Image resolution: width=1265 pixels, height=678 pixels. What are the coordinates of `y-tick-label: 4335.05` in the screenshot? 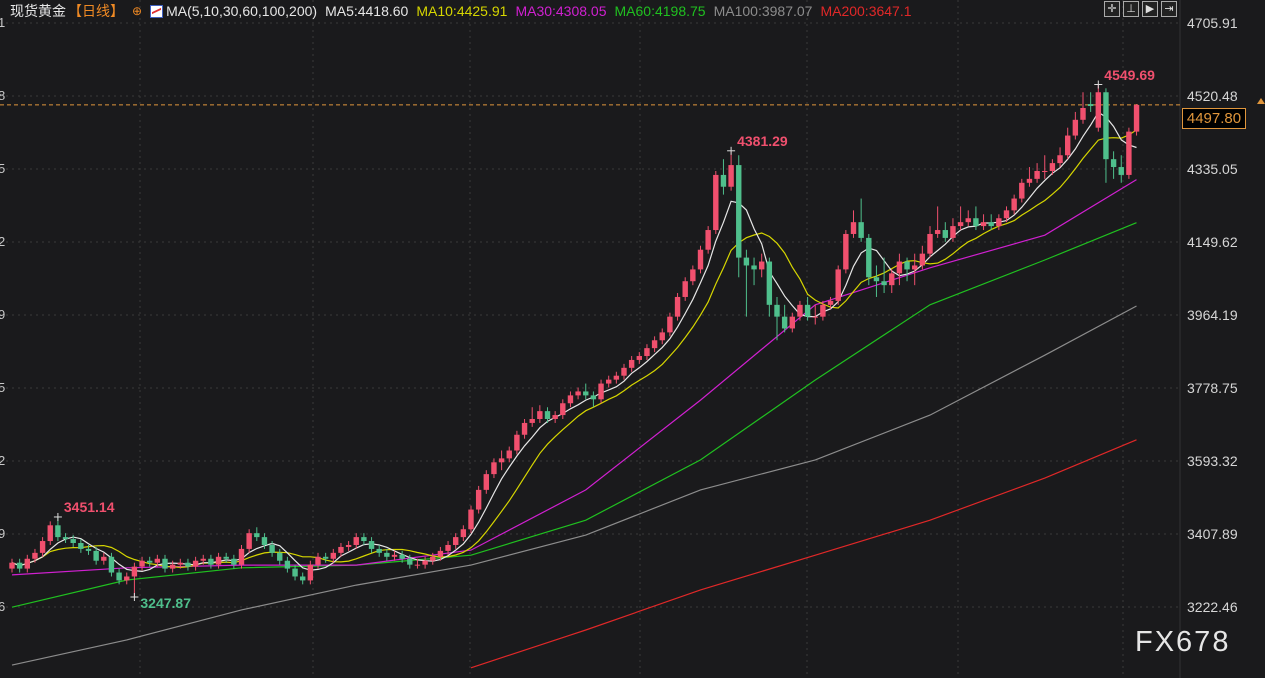 It's located at (1212, 168).